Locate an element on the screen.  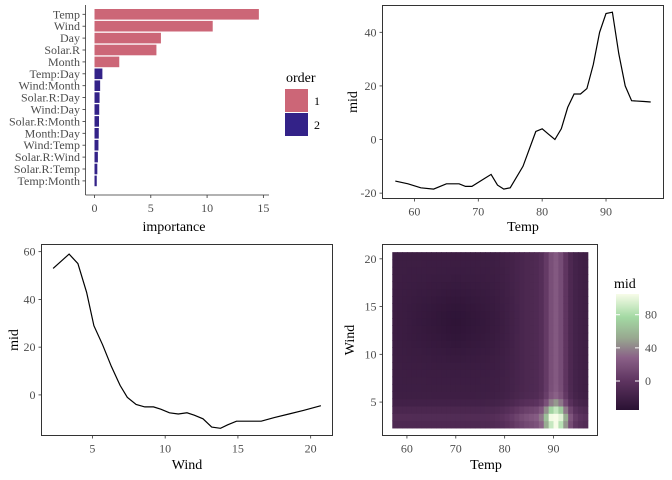
importance-x-tick-label: 0 is located at coordinates (95, 208).